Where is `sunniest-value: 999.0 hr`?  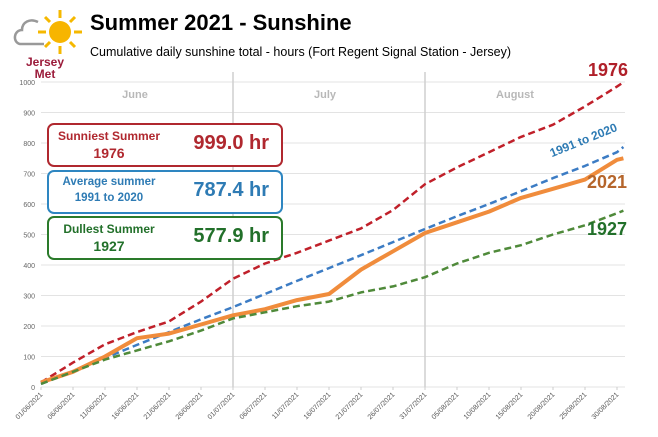 sunniest-value: 999.0 hr is located at coordinates (231, 143).